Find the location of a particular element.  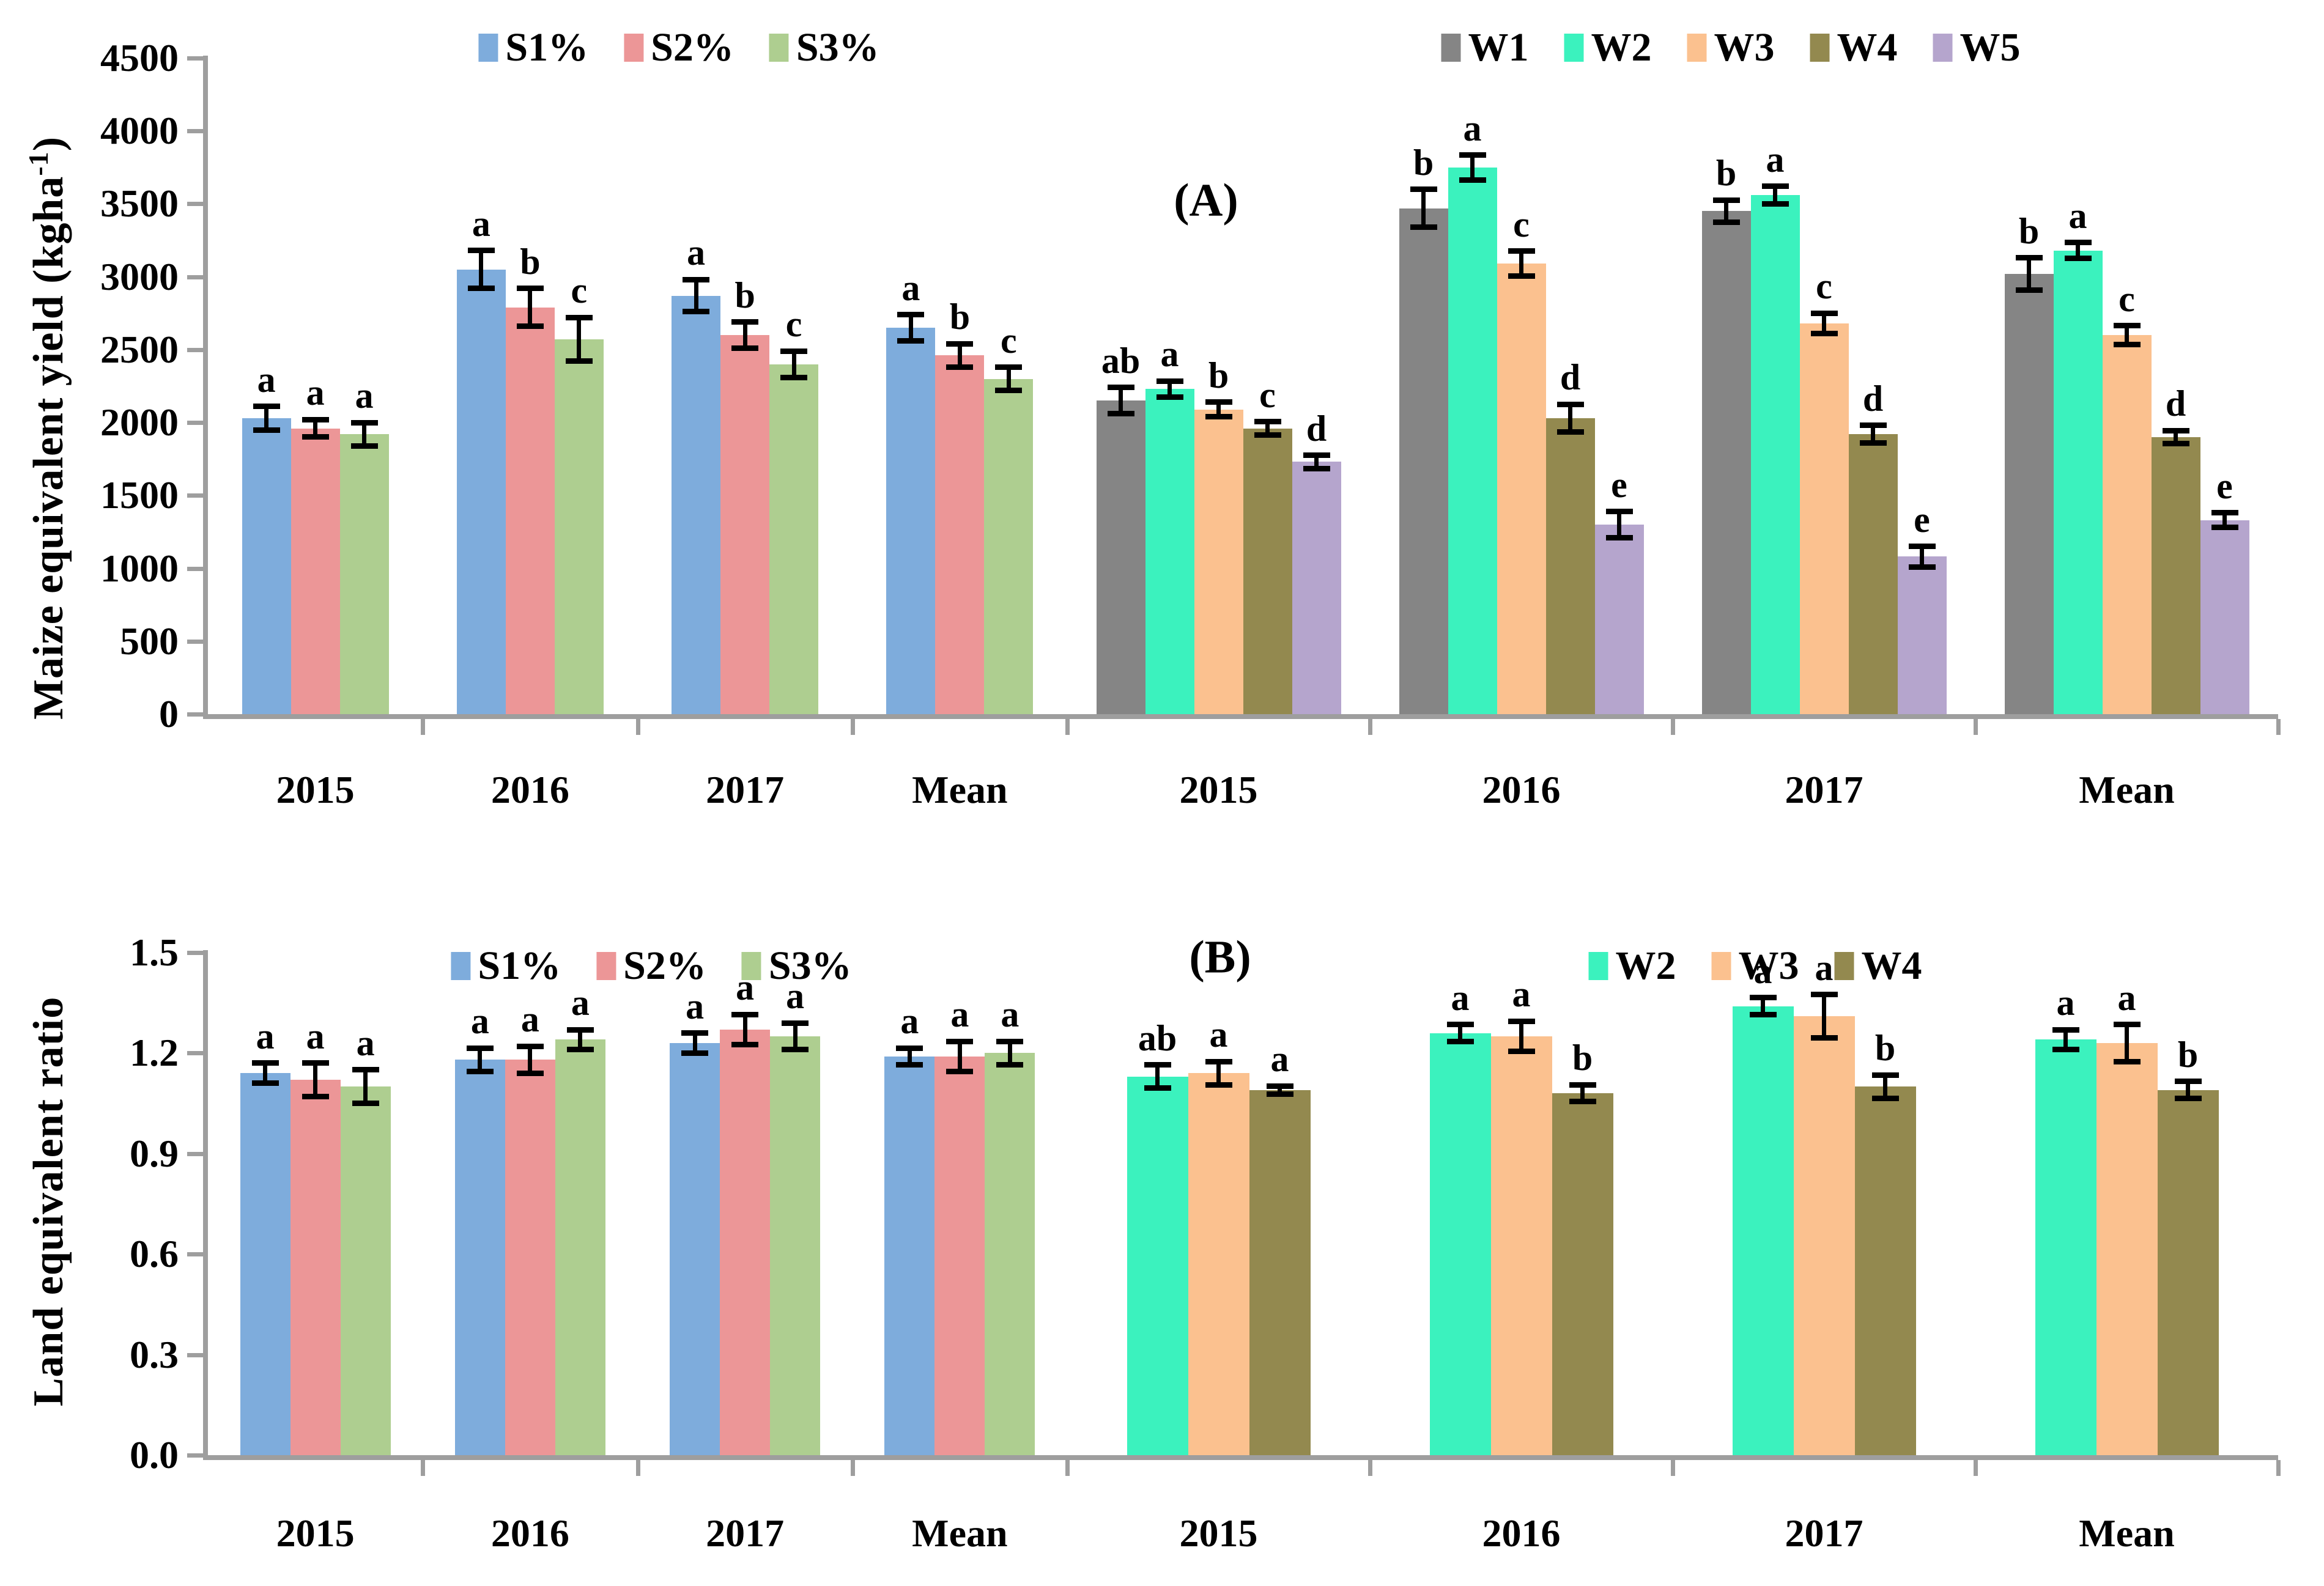

legend-item-S2%: S2% is located at coordinates (679, 48).